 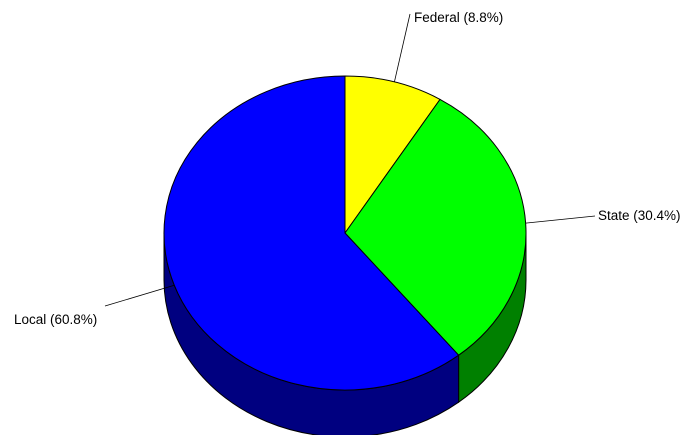 I want to click on leader-line-local, so click(x=139, y=295).